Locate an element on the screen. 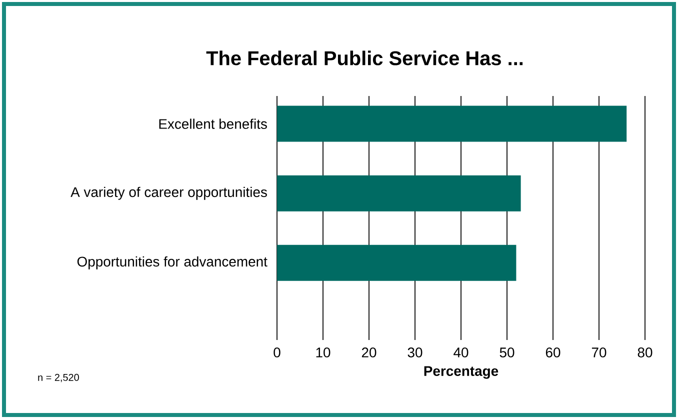 The image size is (678, 419). x-tick-label: 10 is located at coordinates (323, 353).